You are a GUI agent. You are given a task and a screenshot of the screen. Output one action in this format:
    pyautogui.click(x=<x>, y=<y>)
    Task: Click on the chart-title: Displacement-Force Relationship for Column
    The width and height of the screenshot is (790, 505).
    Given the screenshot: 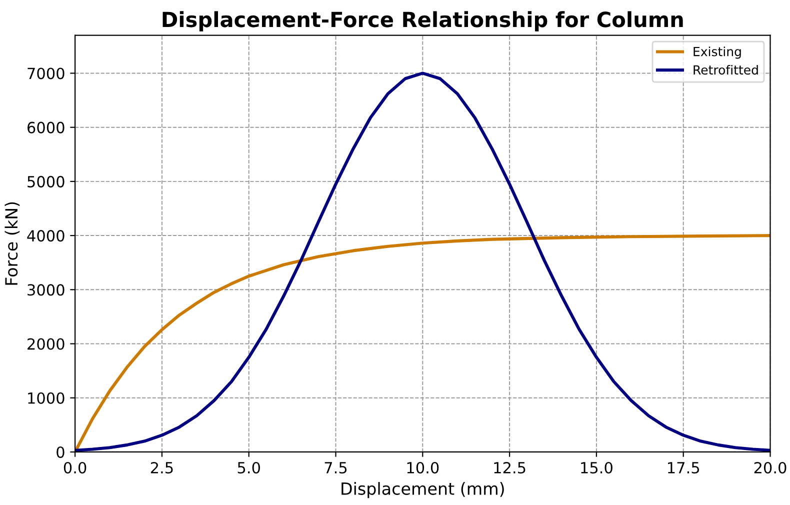 What is the action you would take?
    pyautogui.click(x=422, y=21)
    